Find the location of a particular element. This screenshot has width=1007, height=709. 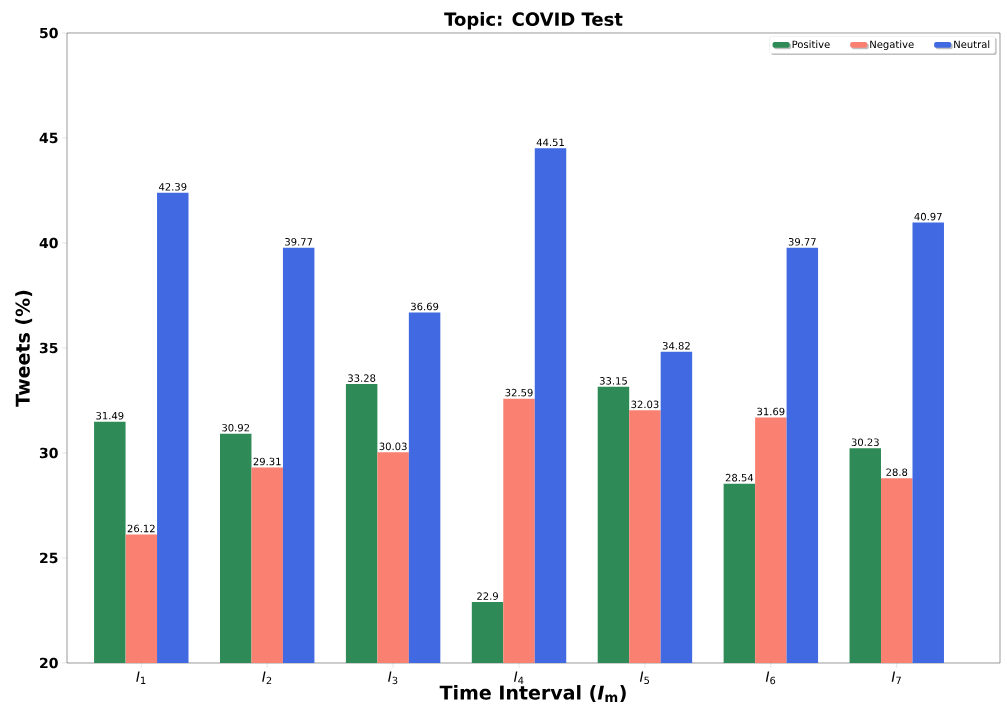

y-tick-label: 30 is located at coordinates (48, 453).